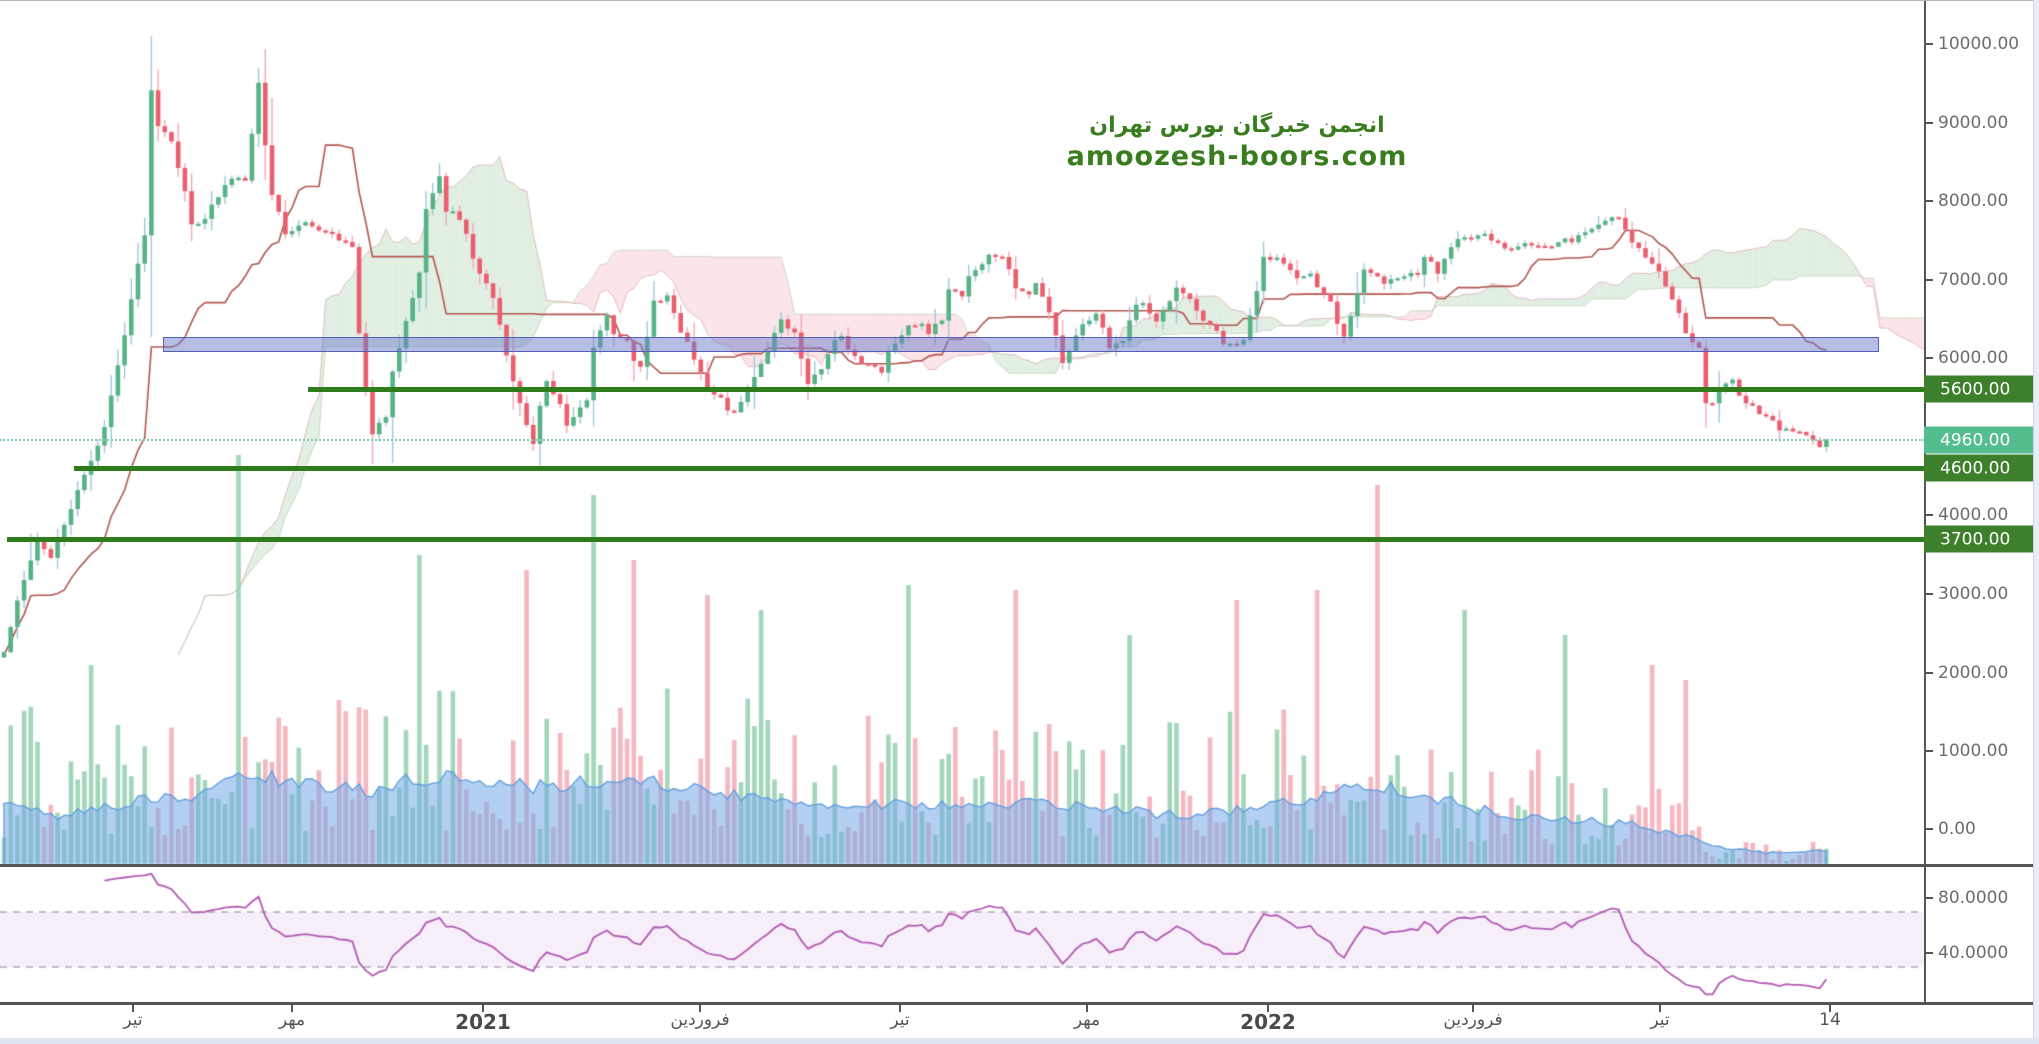 The height and width of the screenshot is (1044, 2039). I want to click on price-axis-label: 4000.00, so click(1973, 515).